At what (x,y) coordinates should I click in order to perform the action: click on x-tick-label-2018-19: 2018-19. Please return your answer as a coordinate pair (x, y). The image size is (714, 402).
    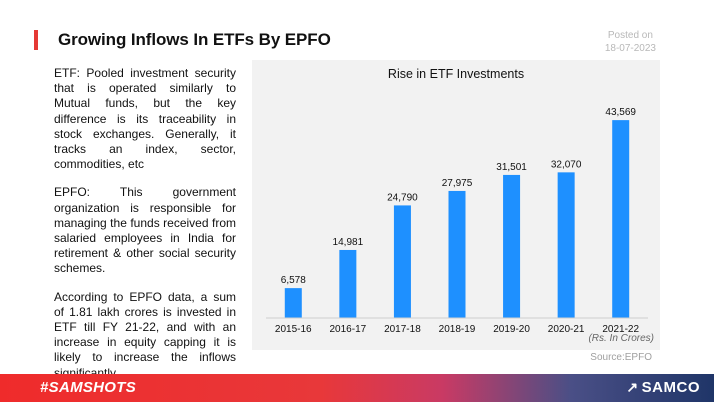
    Looking at the image, I should click on (457, 329).